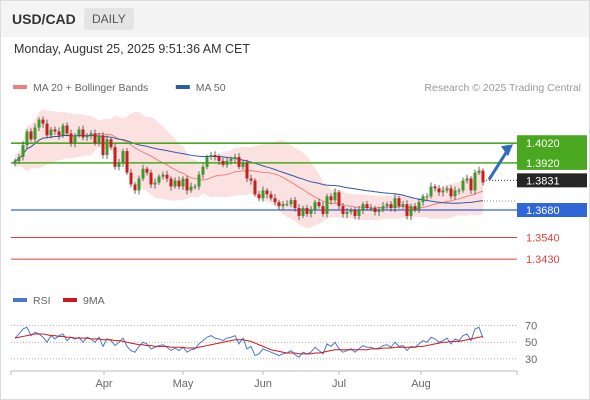 The image size is (590, 400). Describe the element at coordinates (531, 360) in the screenshot. I see `rsi-tick-30: 30` at that location.